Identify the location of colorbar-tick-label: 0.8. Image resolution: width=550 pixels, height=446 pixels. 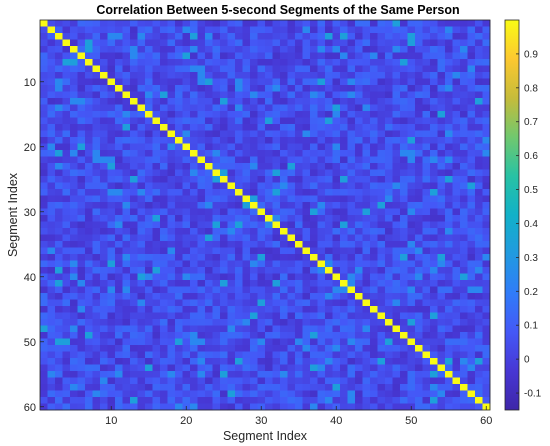
(531, 88).